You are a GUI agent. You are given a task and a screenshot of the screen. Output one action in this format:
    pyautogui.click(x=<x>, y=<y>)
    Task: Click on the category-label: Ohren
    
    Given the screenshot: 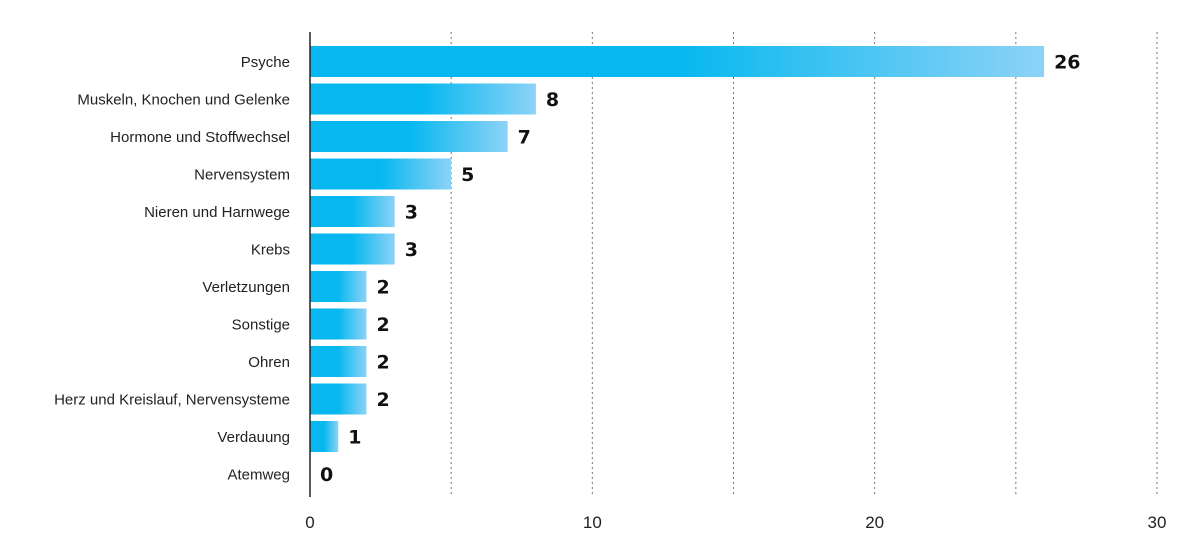 What is the action you would take?
    pyautogui.click(x=269, y=362)
    